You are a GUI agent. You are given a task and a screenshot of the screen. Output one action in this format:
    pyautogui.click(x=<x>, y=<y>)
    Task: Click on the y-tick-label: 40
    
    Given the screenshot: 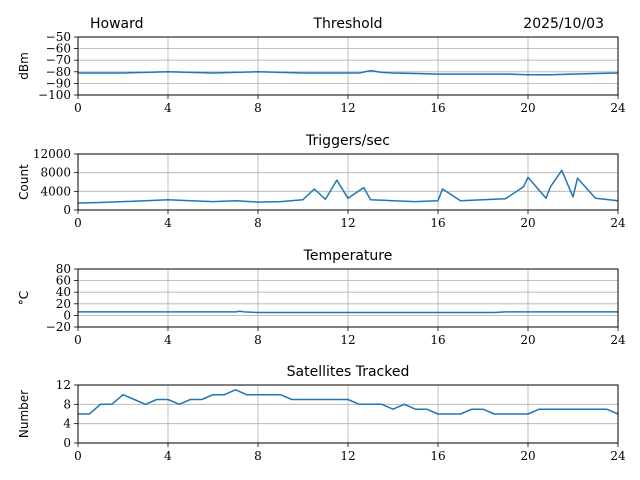 What is the action you would take?
    pyautogui.click(x=63, y=292)
    